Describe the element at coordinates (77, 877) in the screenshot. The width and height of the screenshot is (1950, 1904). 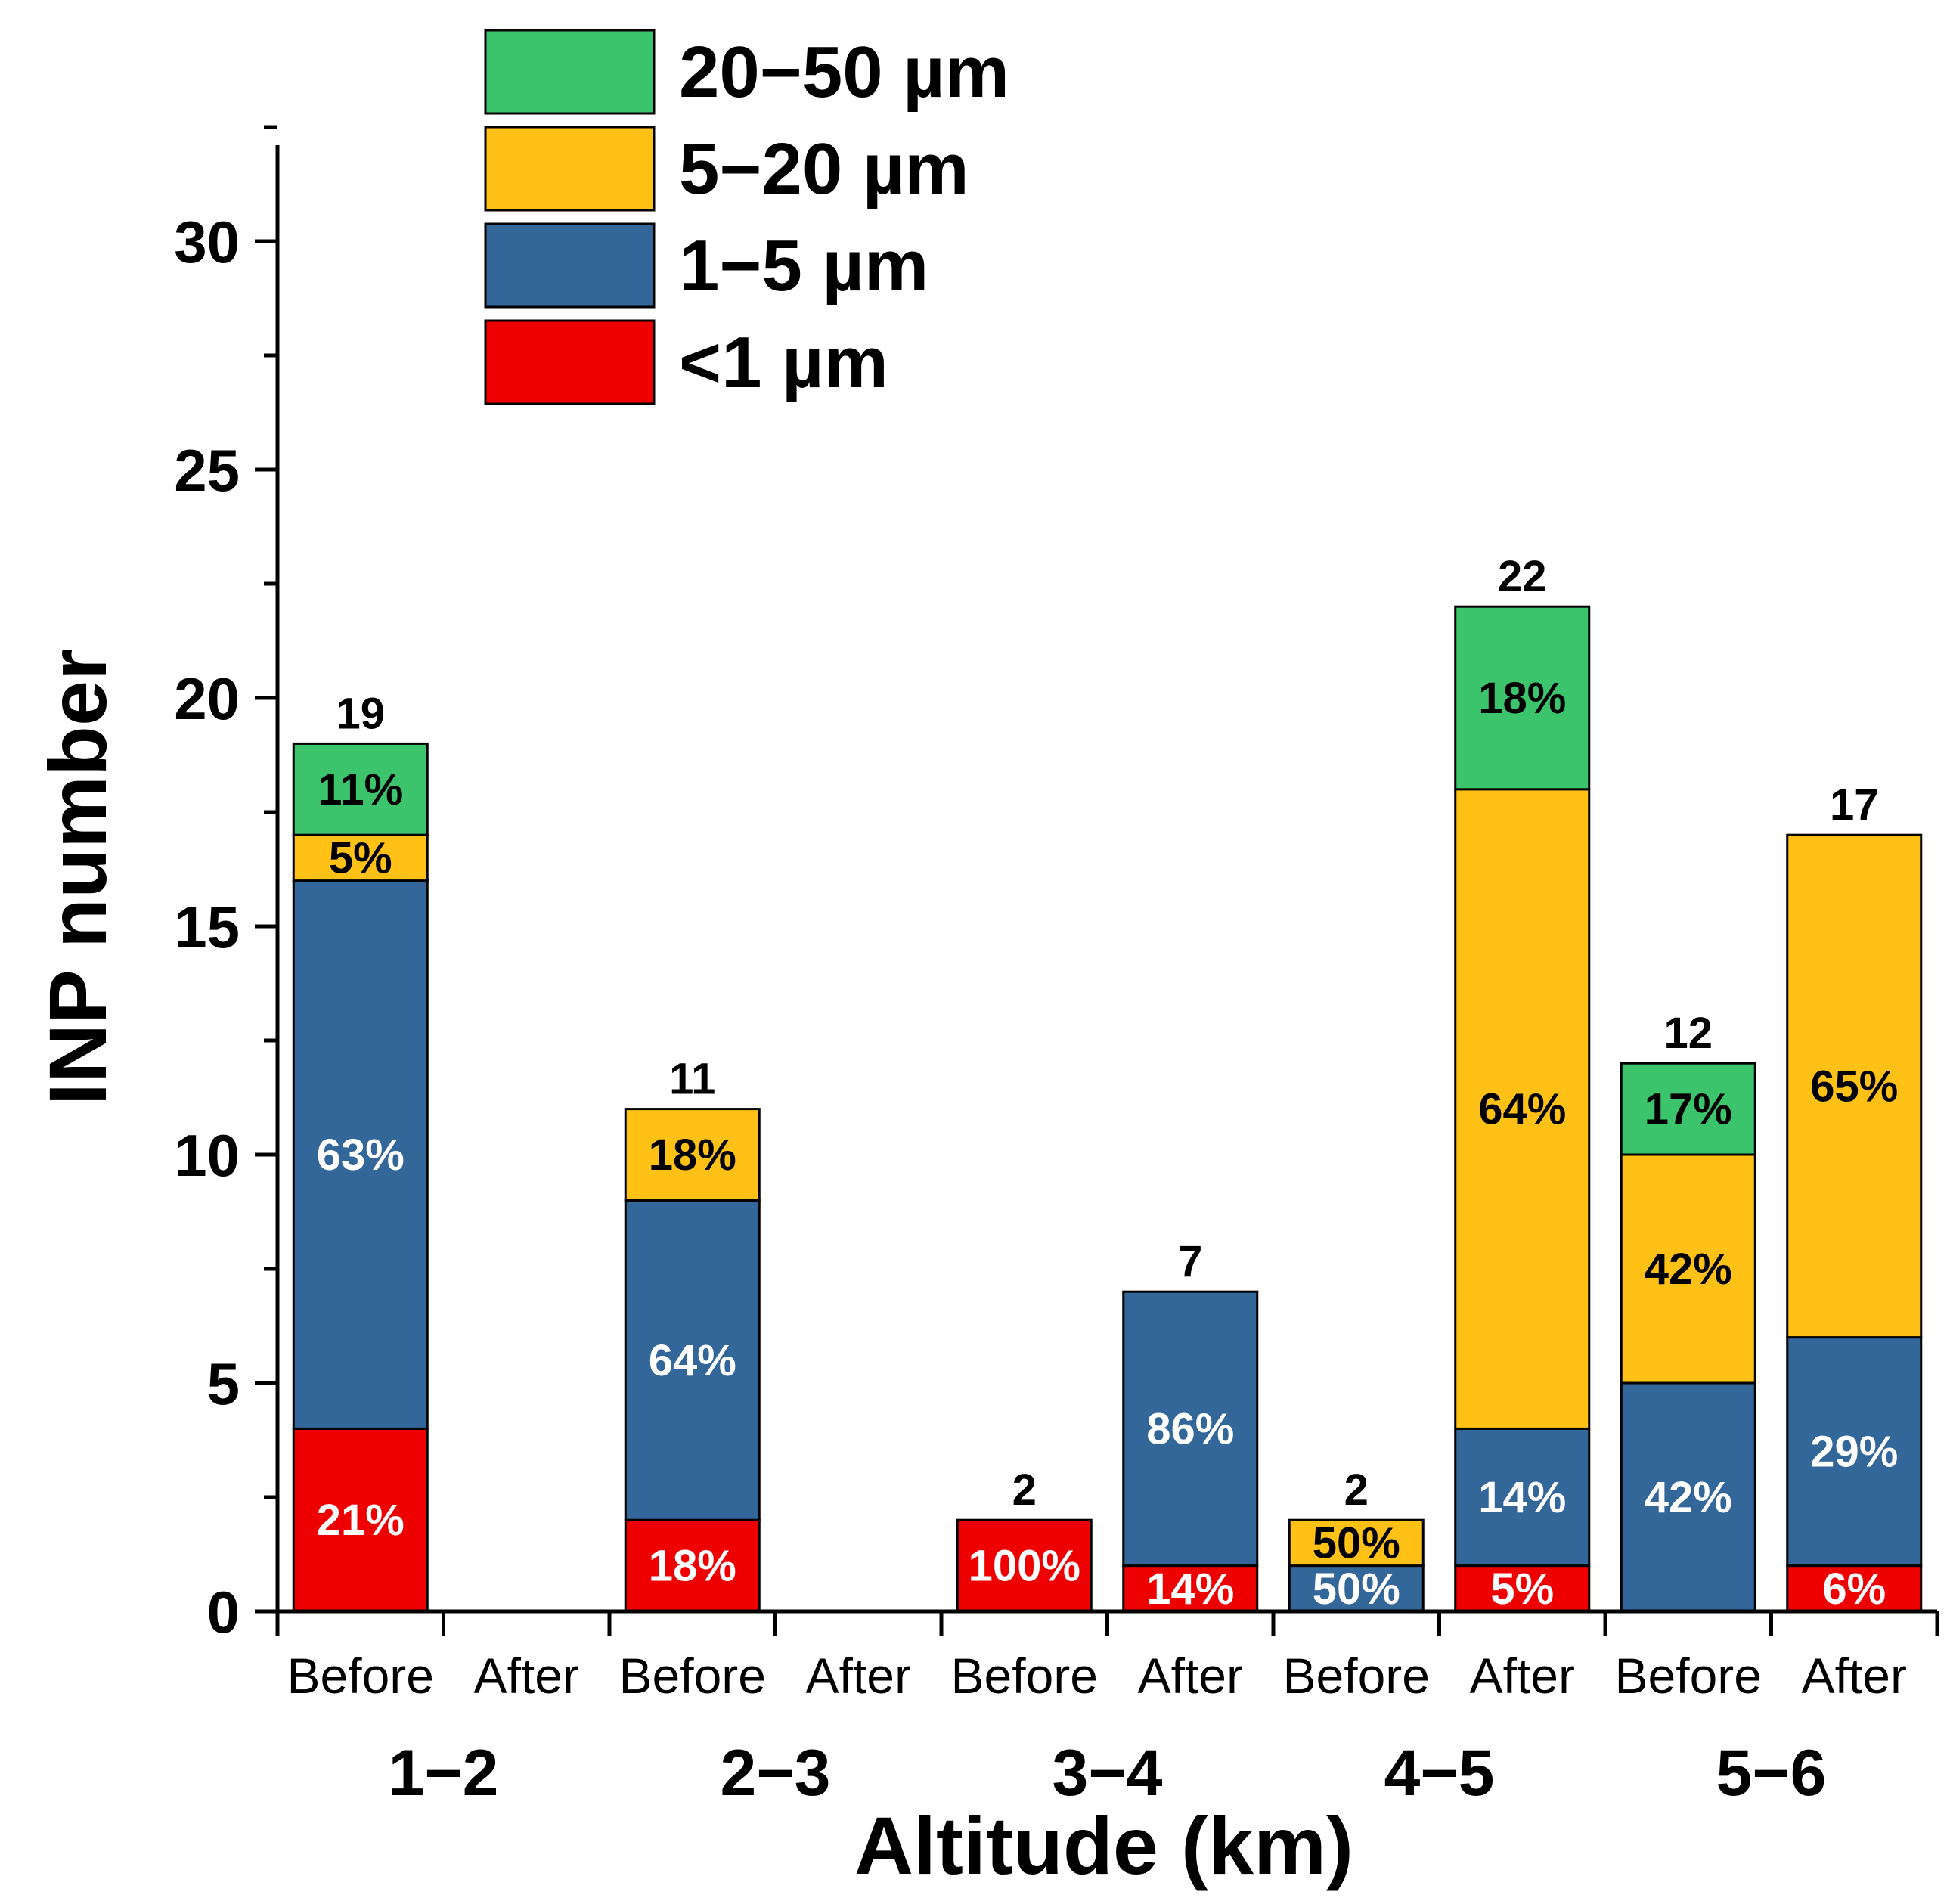
I see `y-axis-title: INP number` at that location.